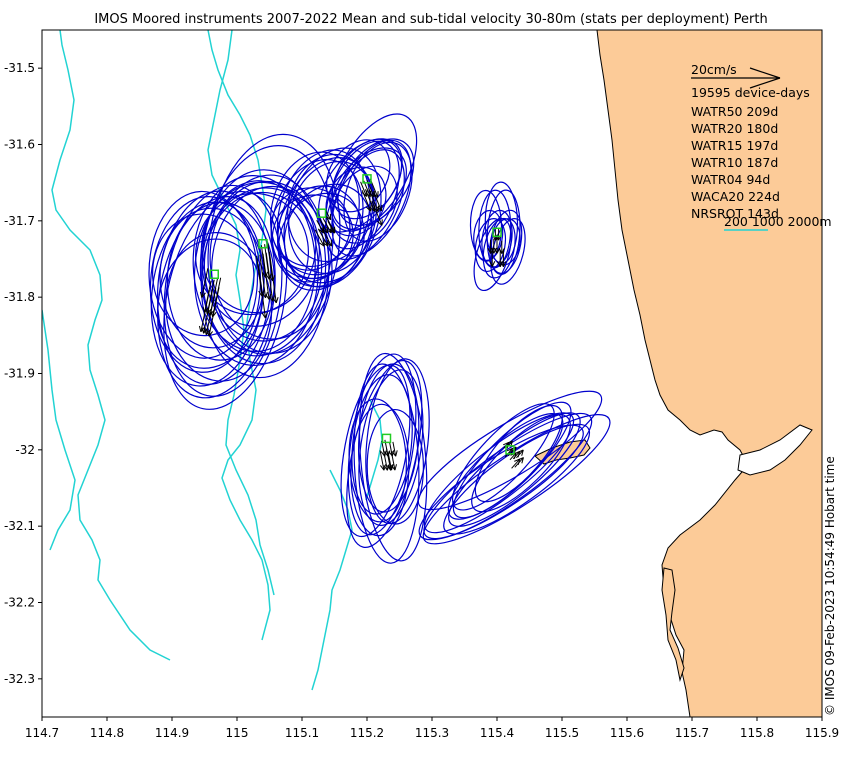 This screenshot has width=846, height=760. What do you see at coordinates (19, 145) in the screenshot?
I see `y-tick-label: -31.6` at bounding box center [19, 145].